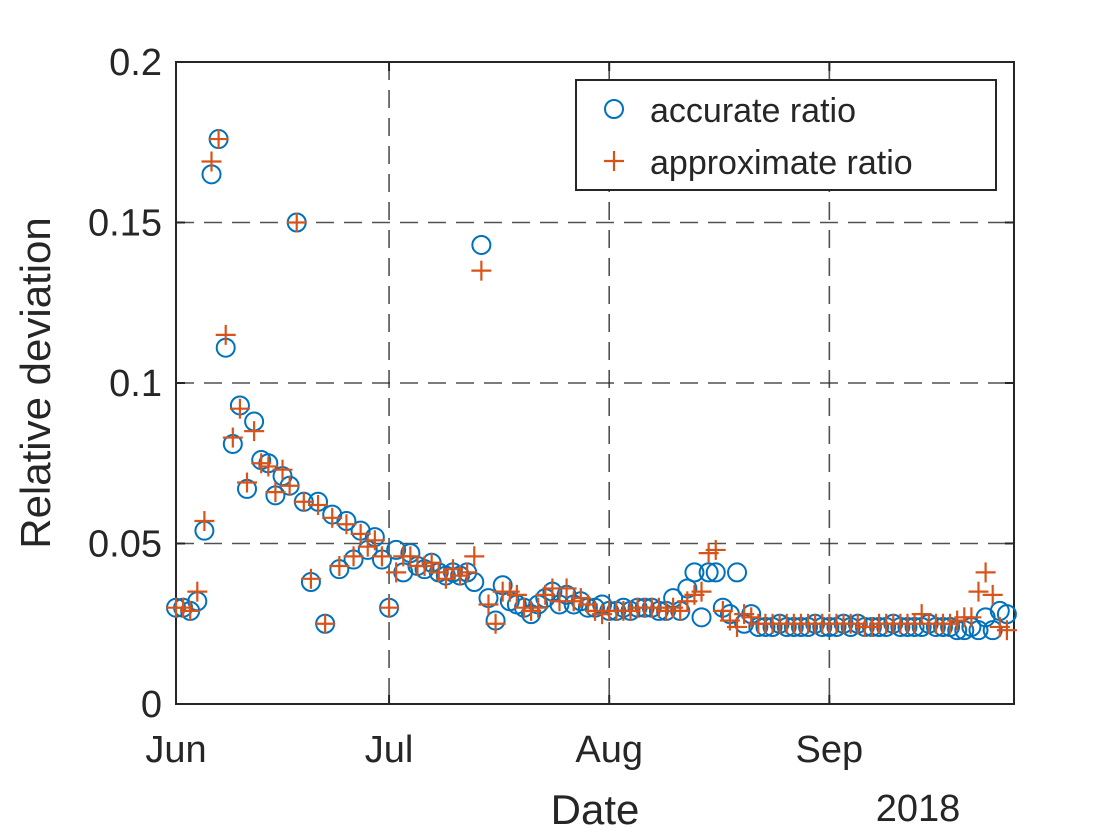  What do you see at coordinates (614, 109) in the screenshot?
I see `legend-circle-marker` at bounding box center [614, 109].